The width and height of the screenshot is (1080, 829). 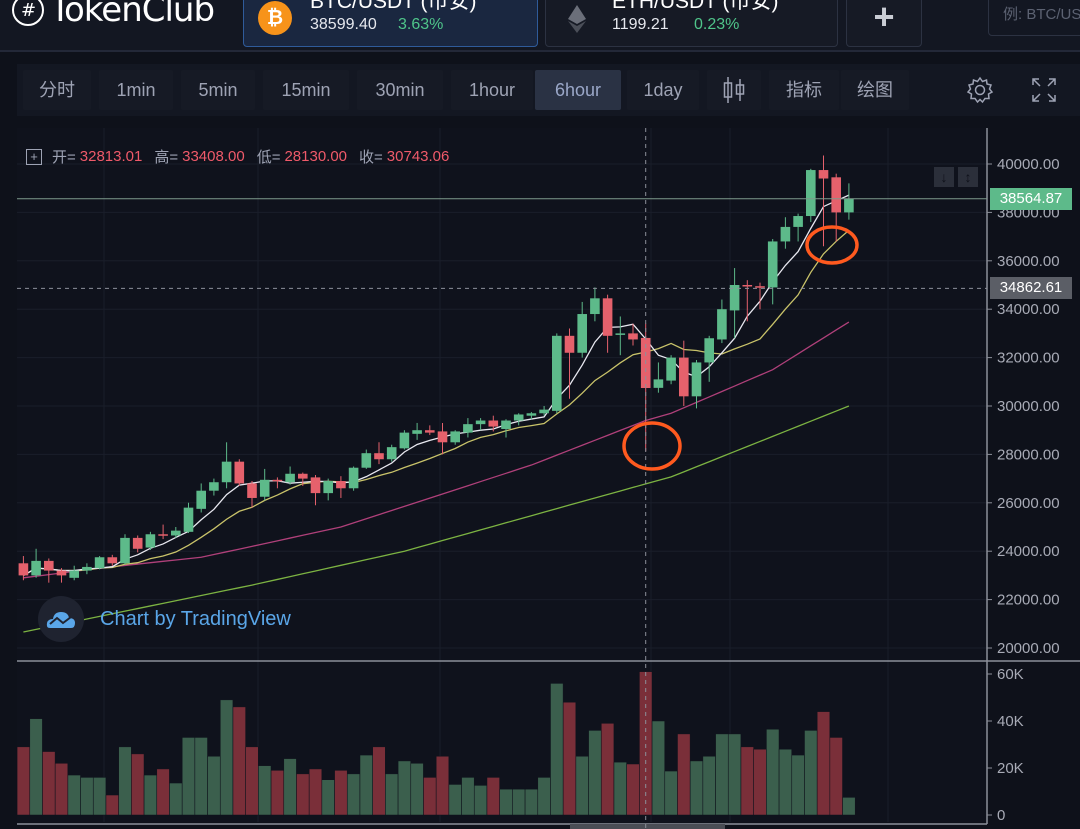 What do you see at coordinates (944, 177) in the screenshot?
I see `scale-down-button: ↓` at bounding box center [944, 177].